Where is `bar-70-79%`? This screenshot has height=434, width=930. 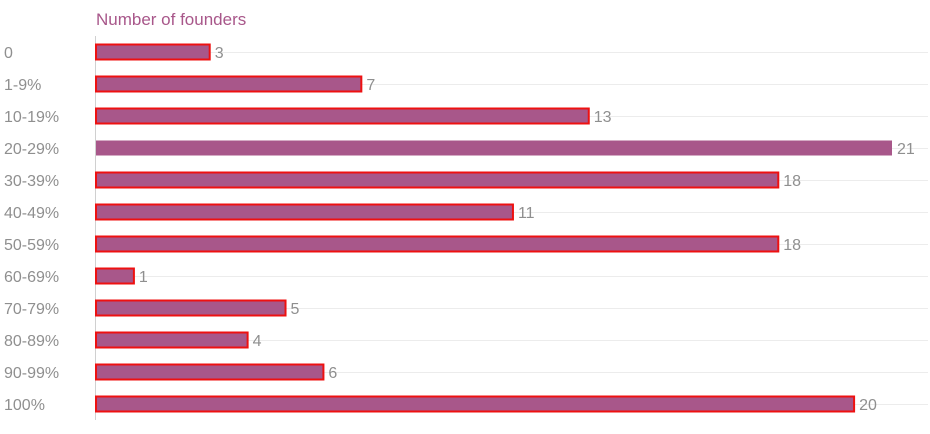 bar-70-79% is located at coordinates (191, 308).